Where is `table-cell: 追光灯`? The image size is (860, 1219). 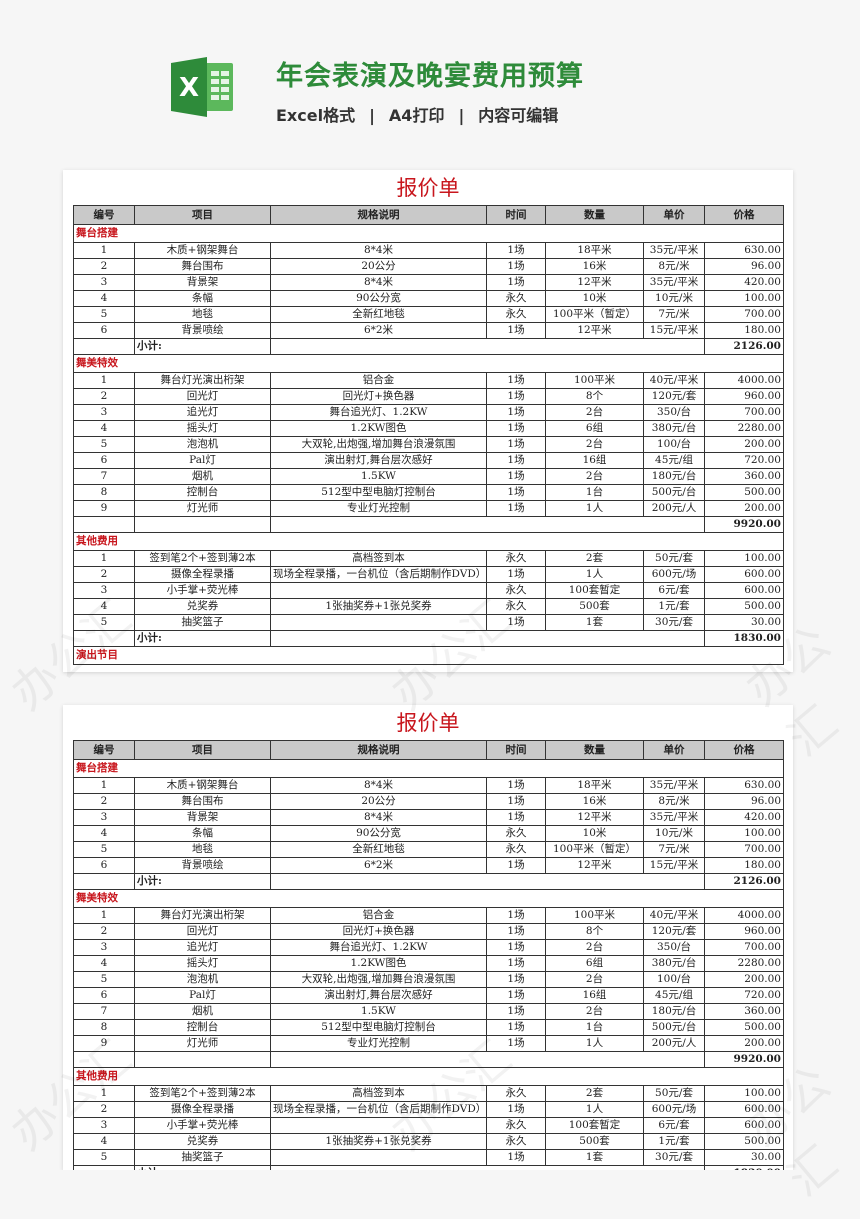
table-cell: 追光灯 is located at coordinates (202, 947).